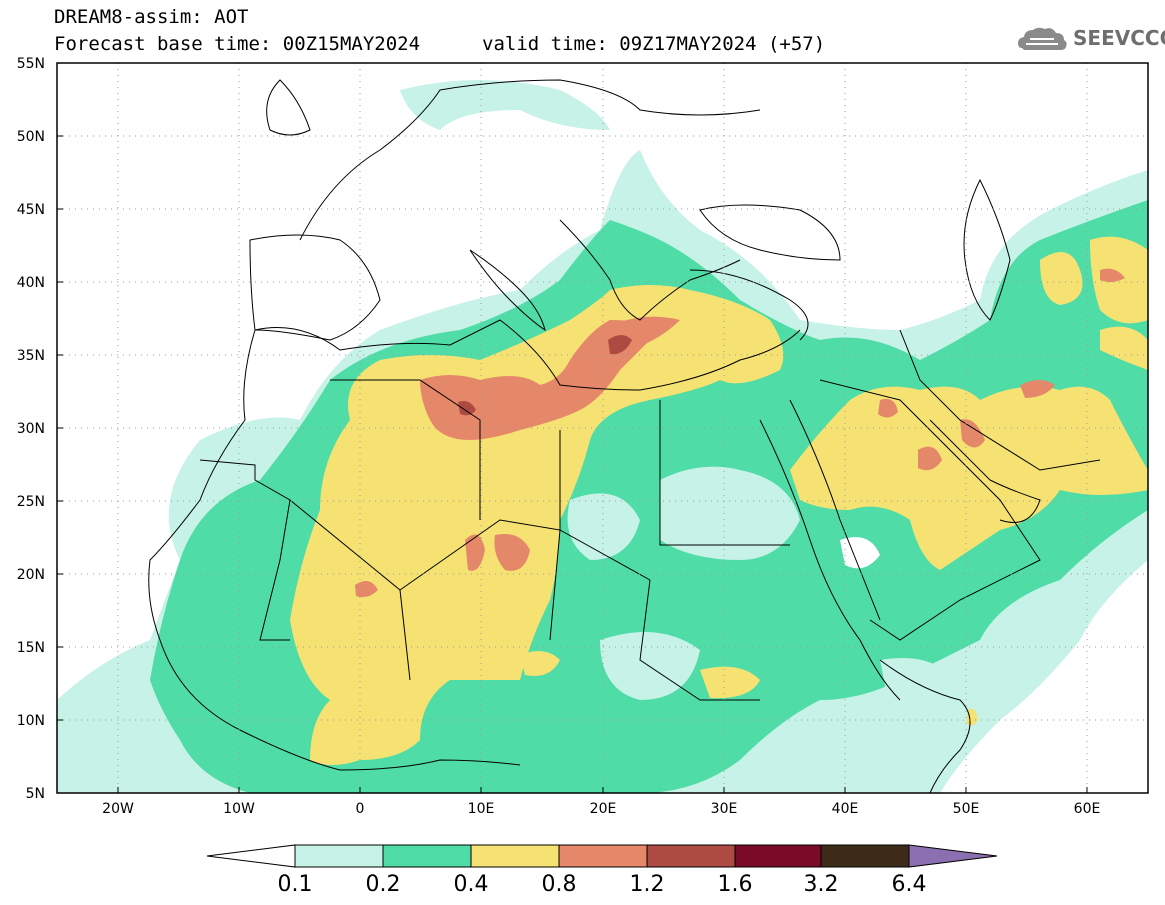 Image resolution: width=1165 pixels, height=905 pixels. Describe the element at coordinates (1119, 38) in the screenshot. I see `logo-text: SEEVCCC` at that location.